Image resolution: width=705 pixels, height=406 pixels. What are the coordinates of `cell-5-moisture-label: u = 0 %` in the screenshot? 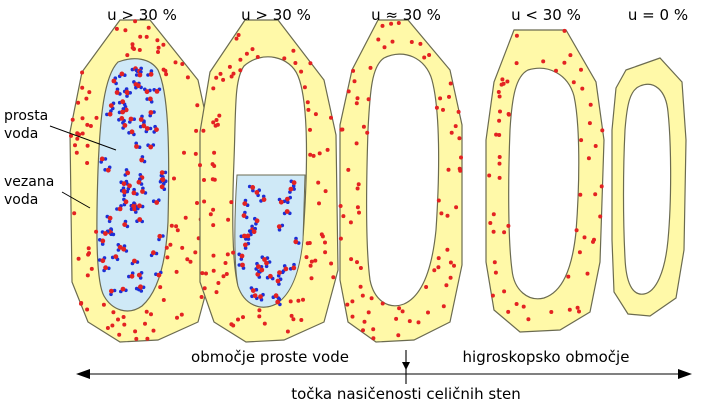 It's located at (658, 15).